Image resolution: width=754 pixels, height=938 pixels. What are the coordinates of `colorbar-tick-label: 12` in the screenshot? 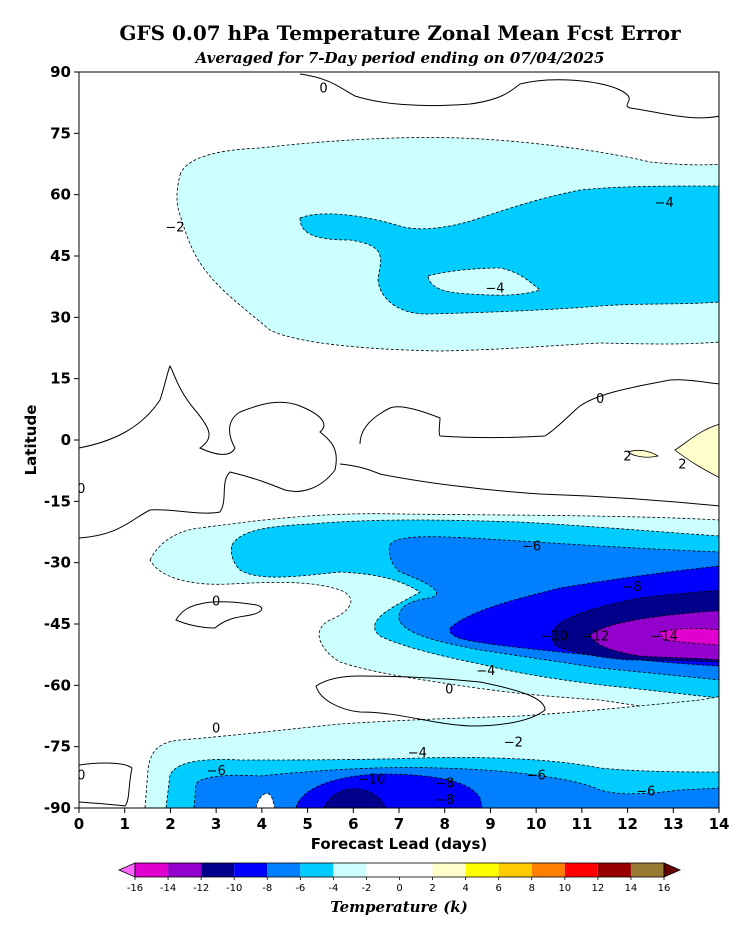 It's located at (598, 888).